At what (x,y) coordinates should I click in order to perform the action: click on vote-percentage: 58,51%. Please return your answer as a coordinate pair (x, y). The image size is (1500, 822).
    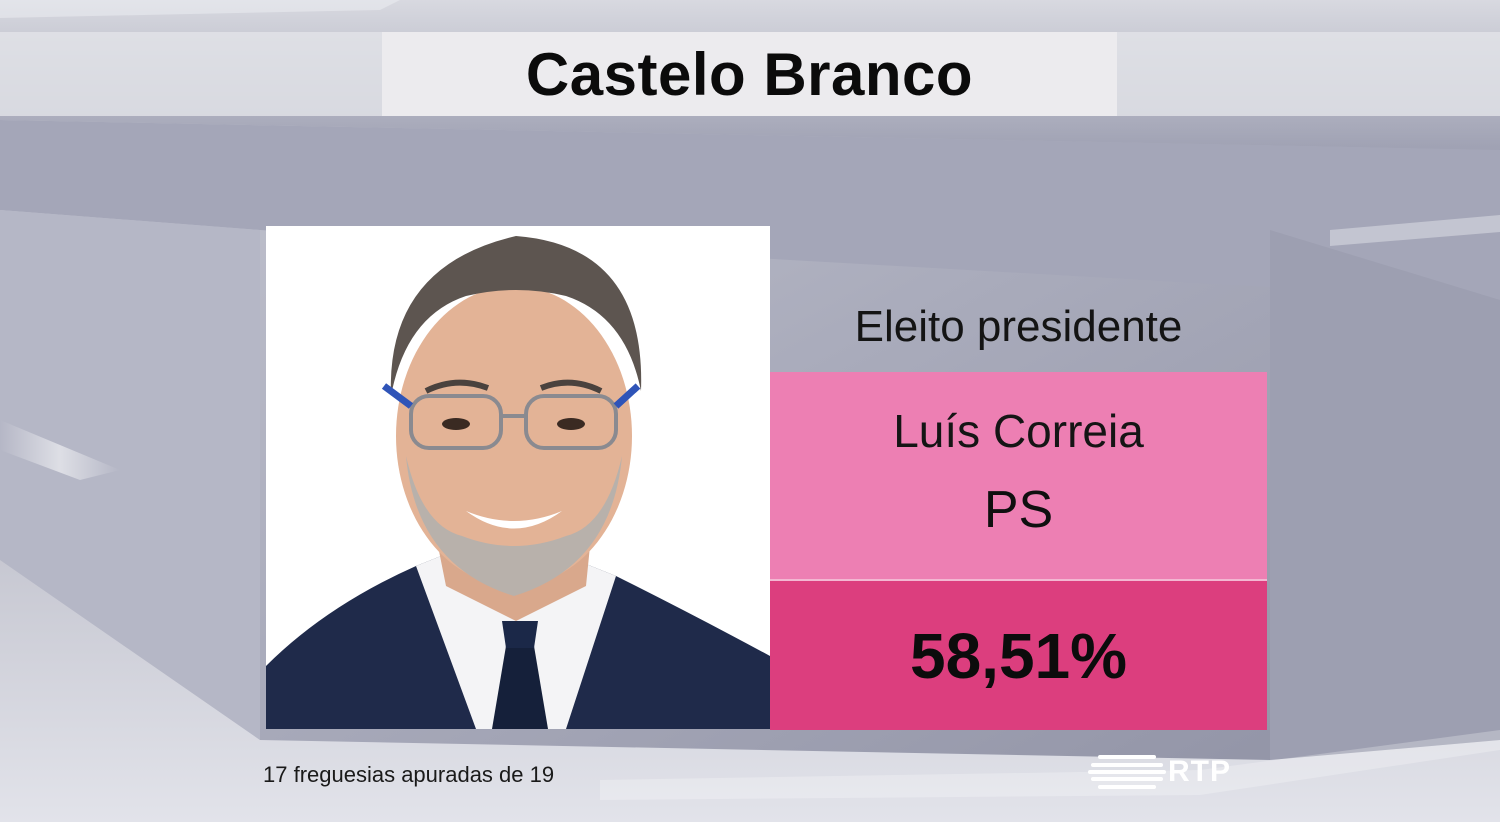
    Looking at the image, I should click on (1018, 655).